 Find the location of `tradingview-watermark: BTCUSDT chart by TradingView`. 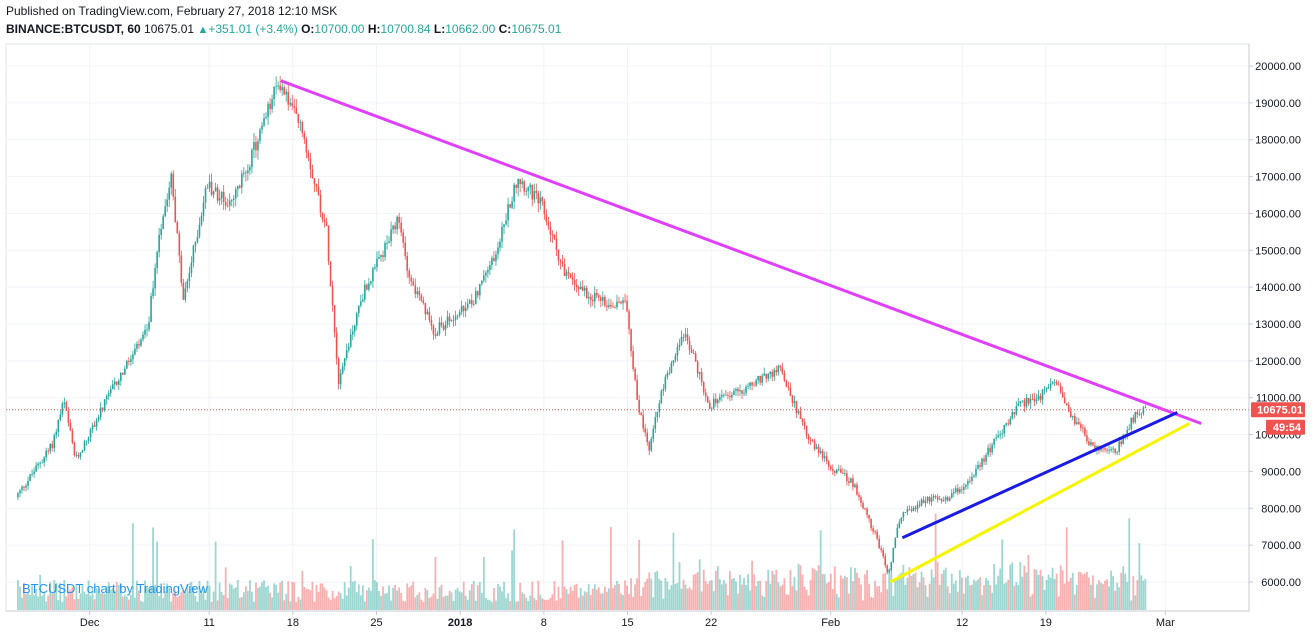

tradingview-watermark: BTCUSDT chart by TradingView is located at coordinates (115, 588).